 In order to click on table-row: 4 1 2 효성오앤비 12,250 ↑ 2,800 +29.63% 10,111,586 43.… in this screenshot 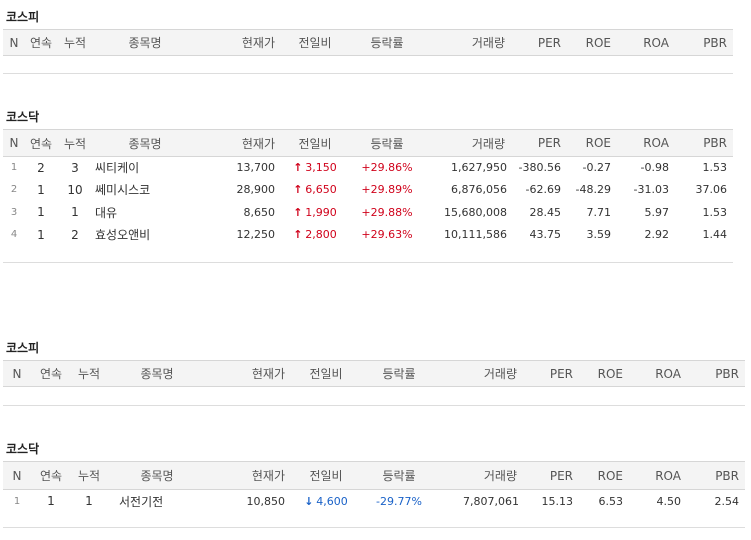, I will do `click(368, 234)`.